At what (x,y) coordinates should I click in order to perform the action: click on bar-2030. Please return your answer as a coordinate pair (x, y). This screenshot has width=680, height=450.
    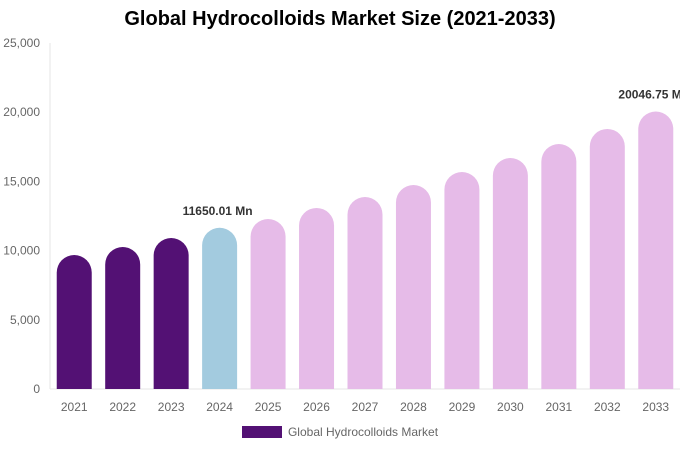
    Looking at the image, I should click on (510, 273).